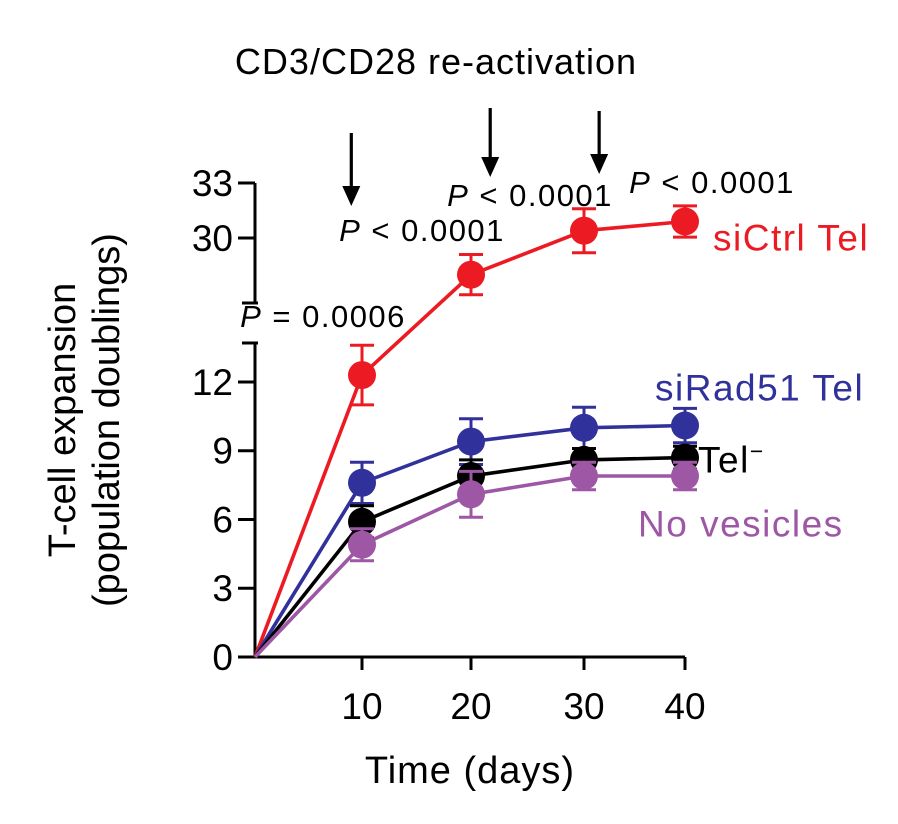 Image resolution: width=898 pixels, height=824 pixels. What do you see at coordinates (436, 61) in the screenshot?
I see `chart-title: CD3/CD28 re-activation` at bounding box center [436, 61].